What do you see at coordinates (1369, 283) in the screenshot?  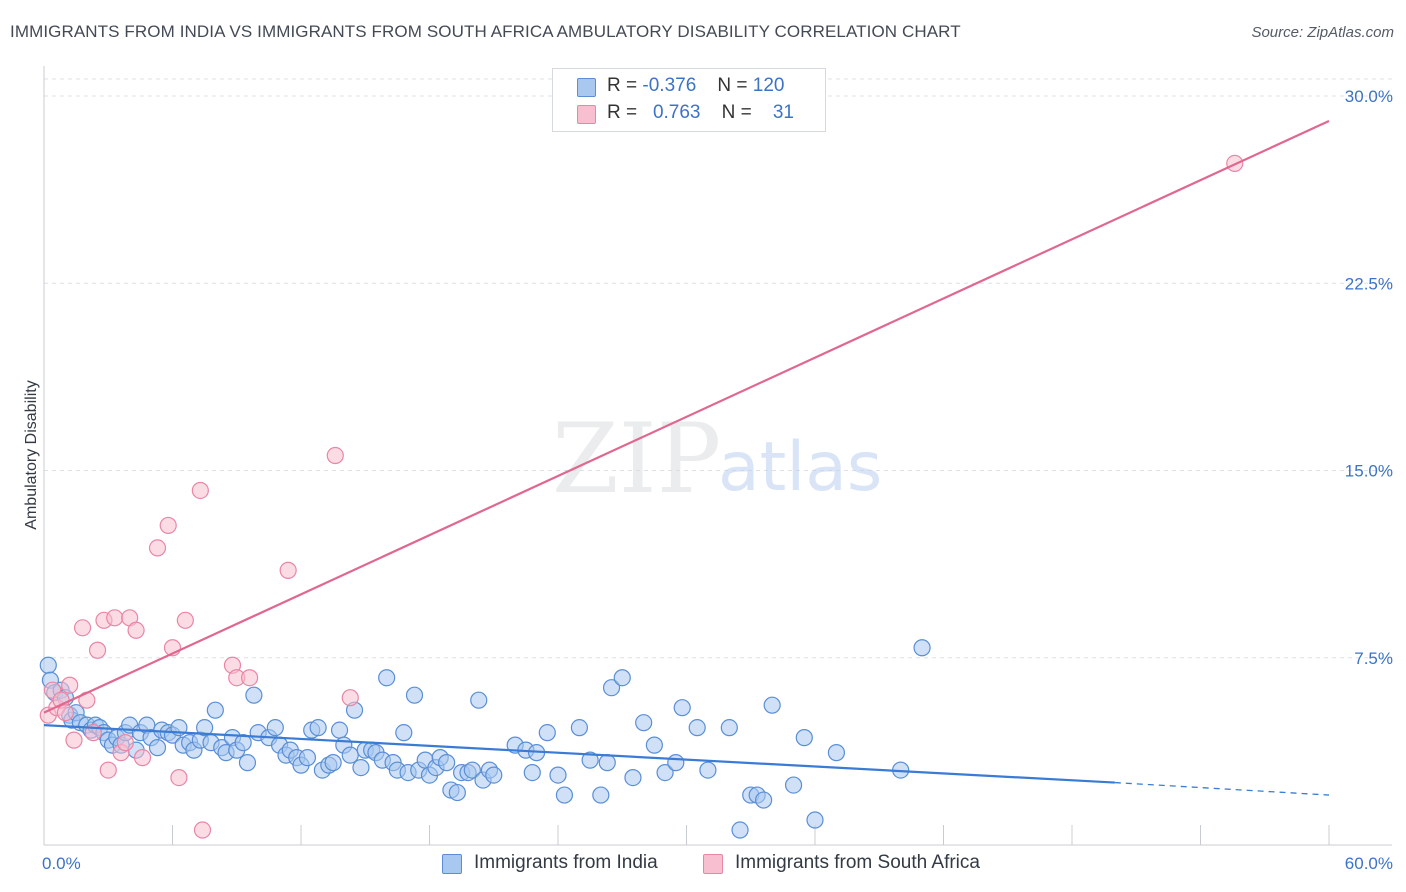 I see `y-tick-label: 22.5%` at bounding box center [1369, 283].